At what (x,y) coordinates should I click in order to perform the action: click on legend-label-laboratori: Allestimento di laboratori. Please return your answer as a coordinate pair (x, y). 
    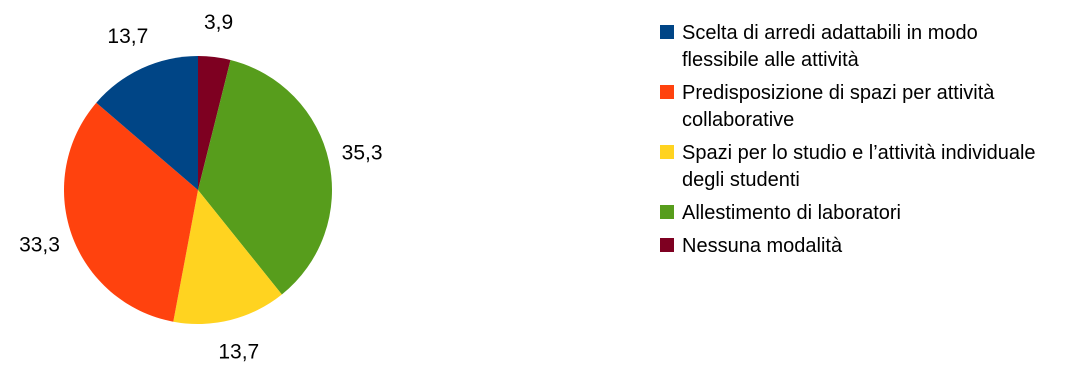
    Looking at the image, I should click on (791, 213).